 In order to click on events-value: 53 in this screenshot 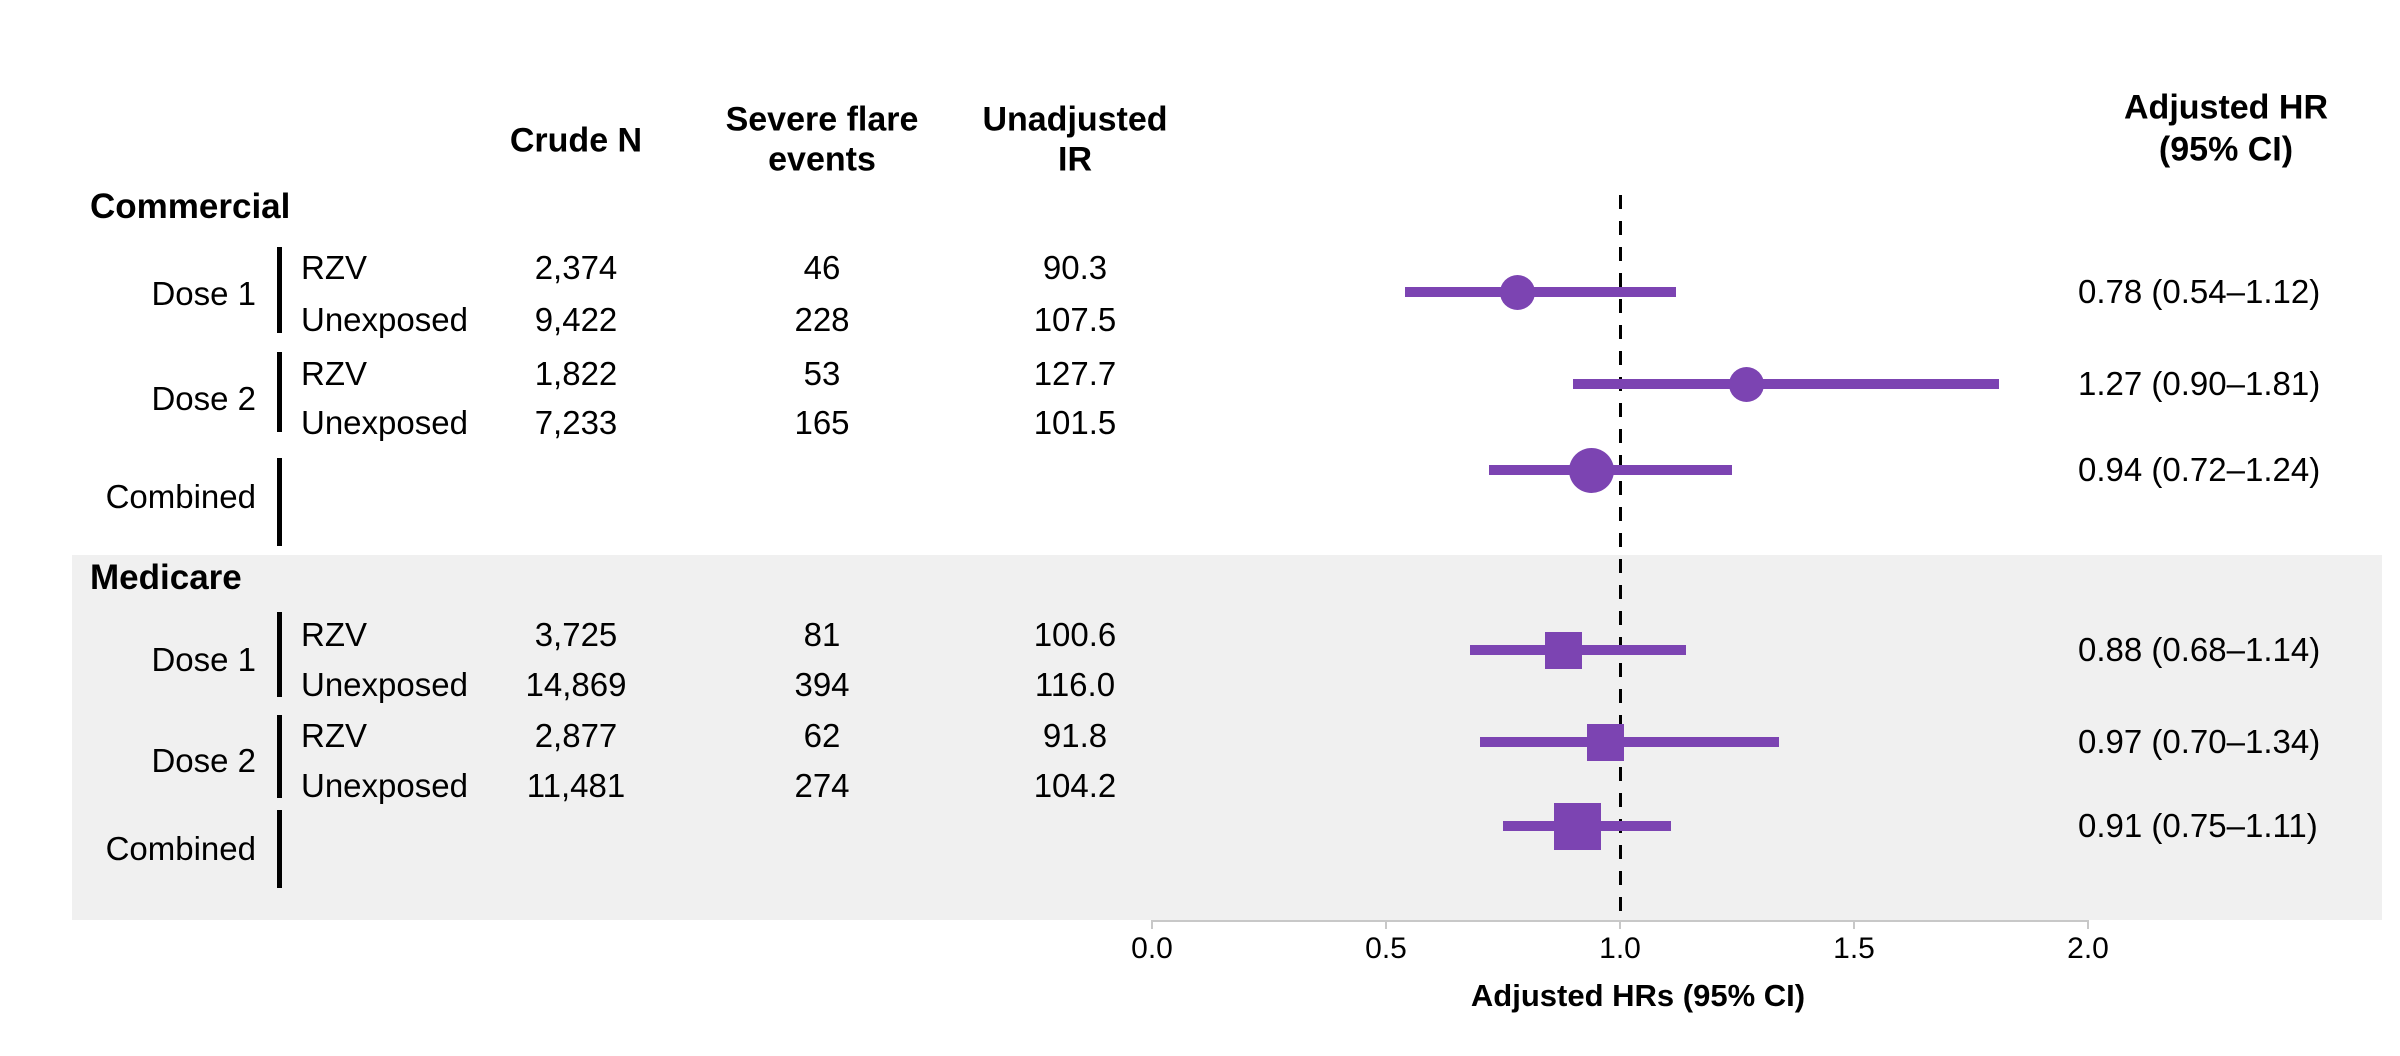, I will do `click(822, 373)`.